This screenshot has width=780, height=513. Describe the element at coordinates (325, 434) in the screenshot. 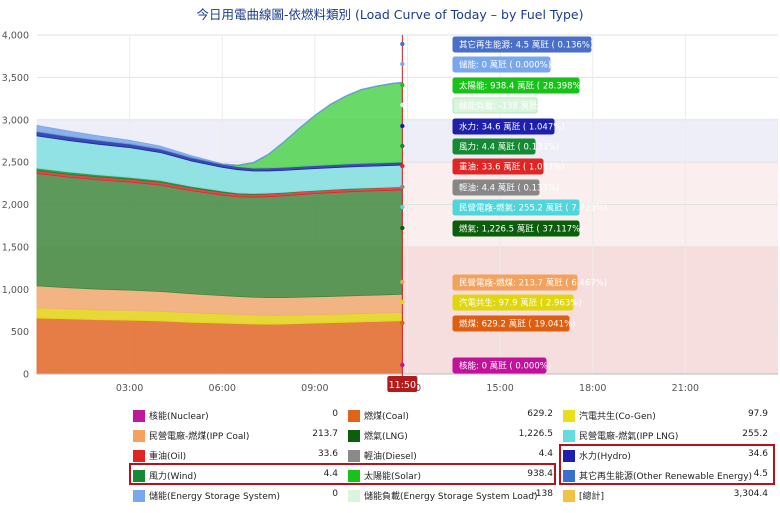

I see `legend-value: 213.7` at that location.